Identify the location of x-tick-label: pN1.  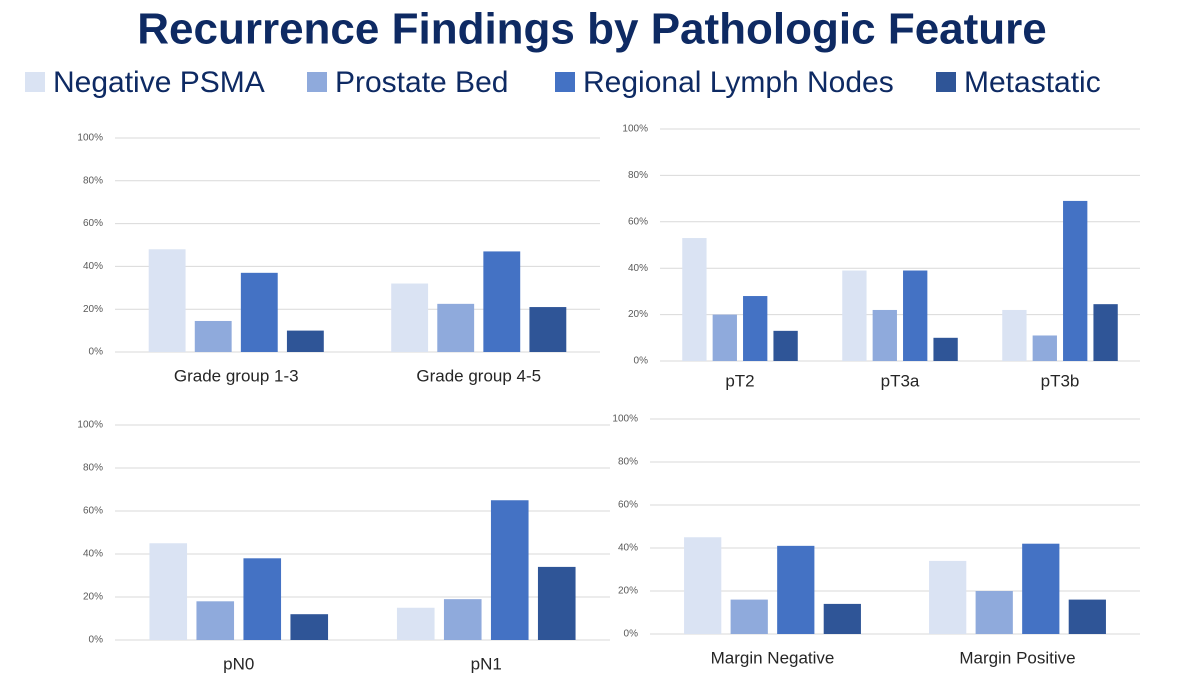
(486, 663).